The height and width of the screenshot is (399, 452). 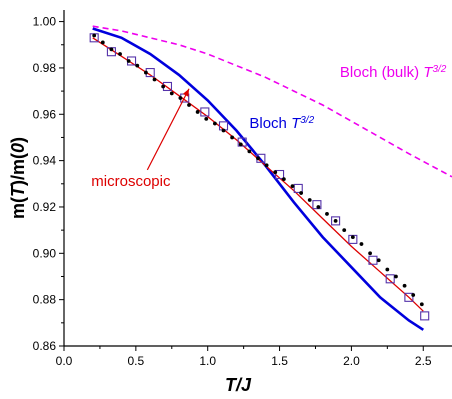 What do you see at coordinates (45, 68) in the screenshot?
I see `y-tick-label: 0.98` at bounding box center [45, 68].